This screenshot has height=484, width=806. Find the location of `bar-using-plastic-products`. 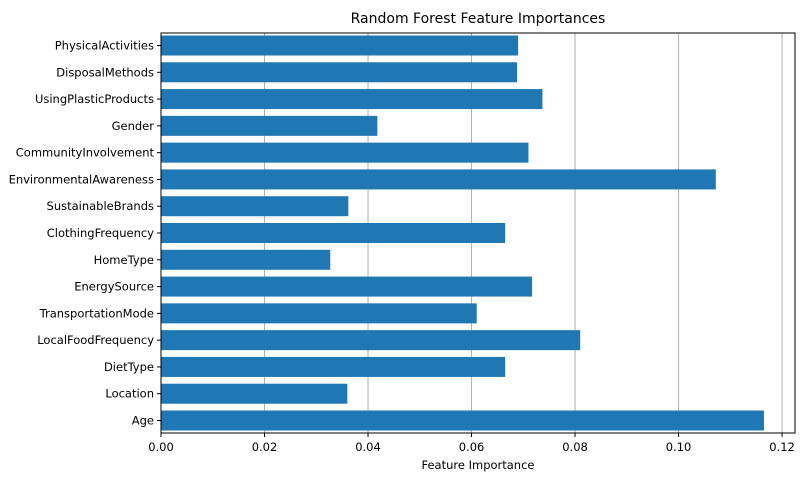

bar-using-plastic-products is located at coordinates (352, 99).